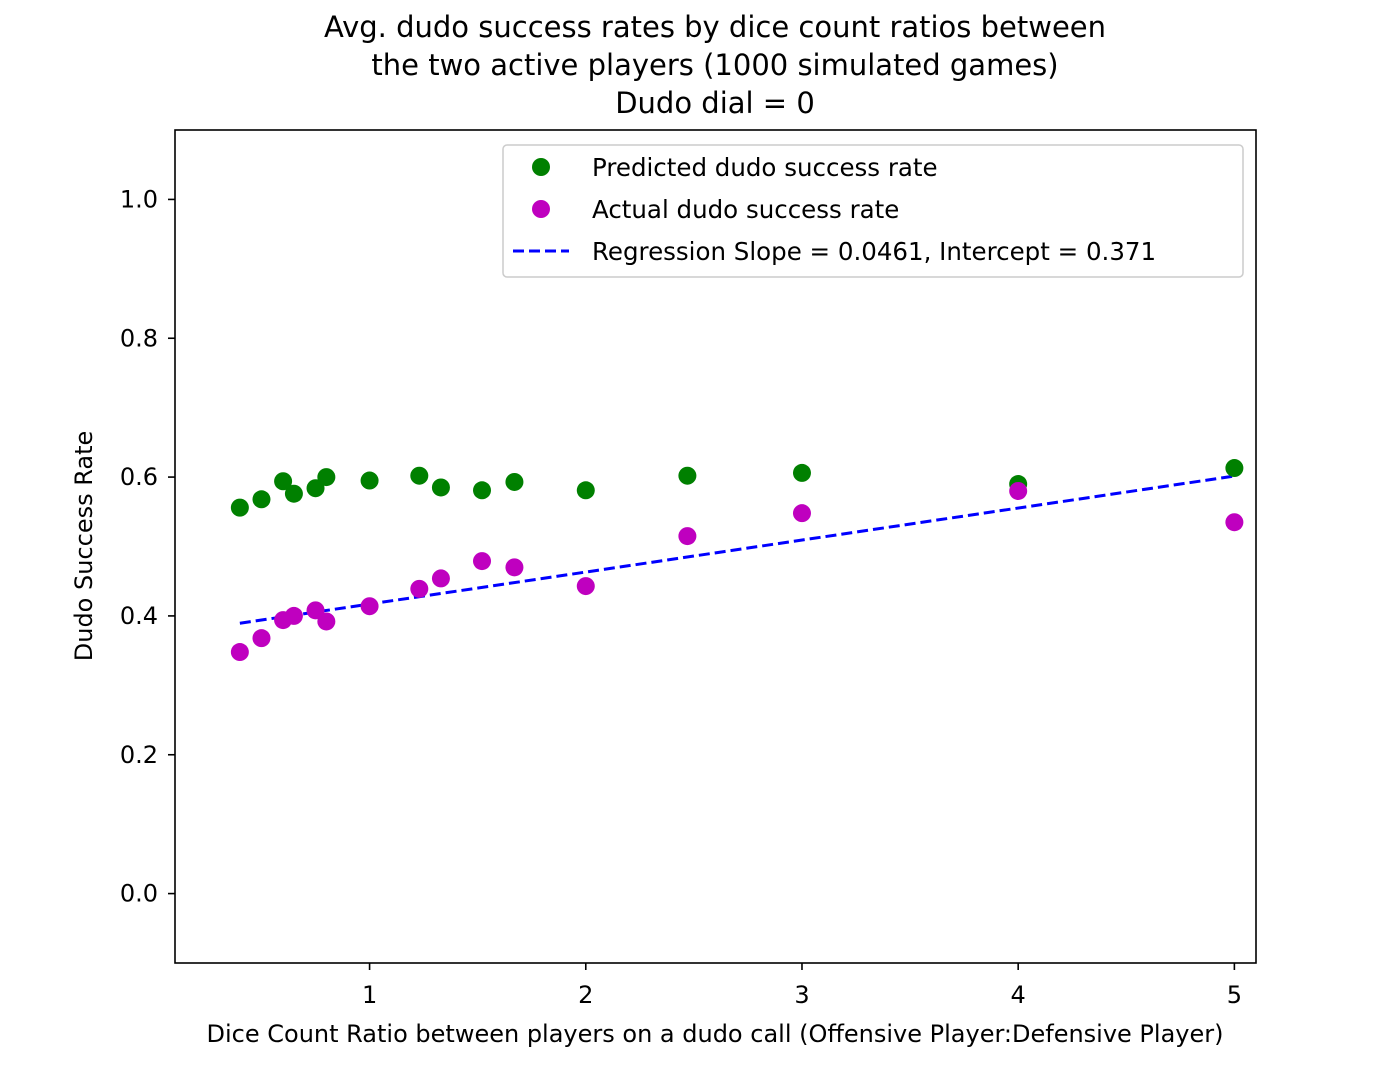 Image resolution: width=1396 pixels, height=1082 pixels. What do you see at coordinates (745, 209) in the screenshot?
I see `legend-label-actual: Actual dudo success rate` at bounding box center [745, 209].